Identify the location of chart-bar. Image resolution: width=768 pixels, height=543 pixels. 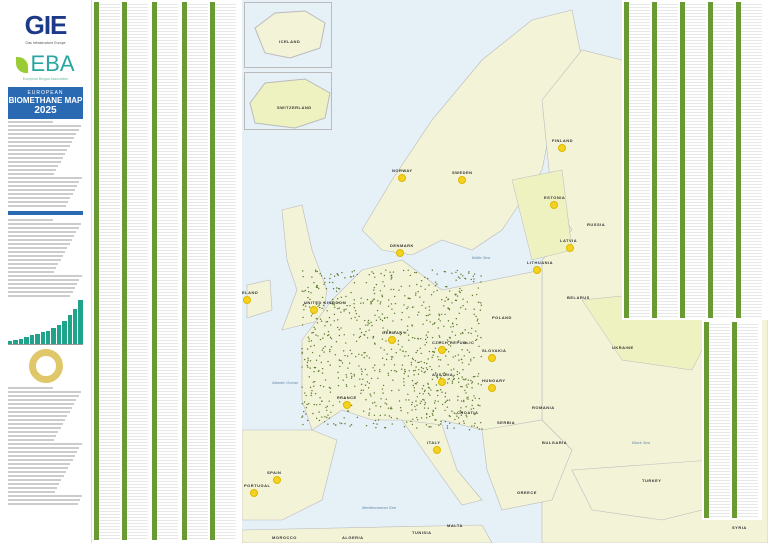
(59, 334).